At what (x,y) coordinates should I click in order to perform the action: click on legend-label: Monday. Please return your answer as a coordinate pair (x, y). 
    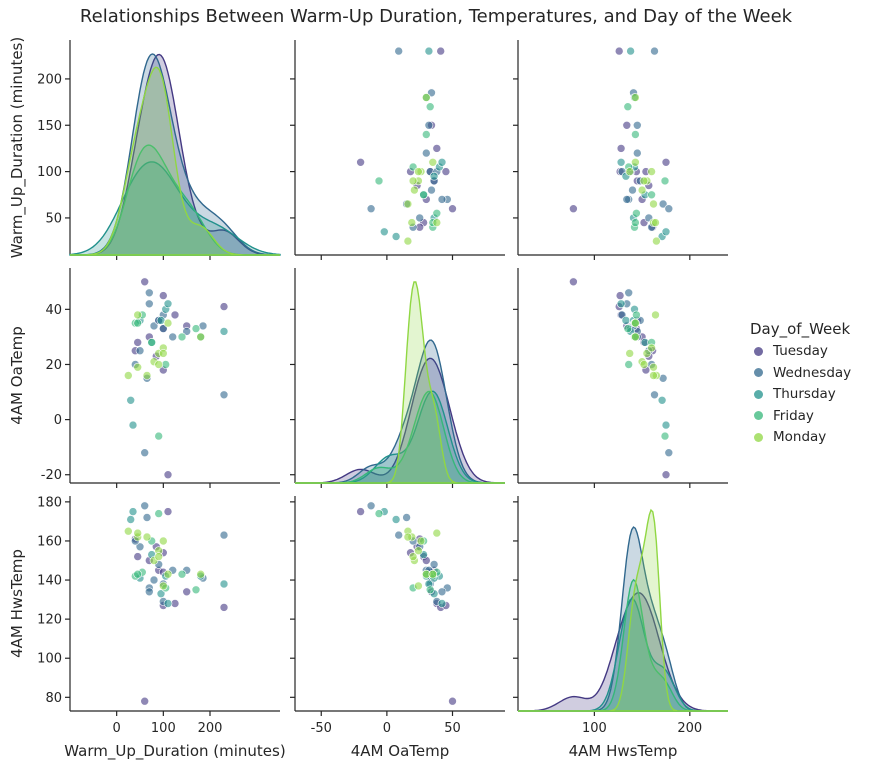
    Looking at the image, I should click on (800, 437).